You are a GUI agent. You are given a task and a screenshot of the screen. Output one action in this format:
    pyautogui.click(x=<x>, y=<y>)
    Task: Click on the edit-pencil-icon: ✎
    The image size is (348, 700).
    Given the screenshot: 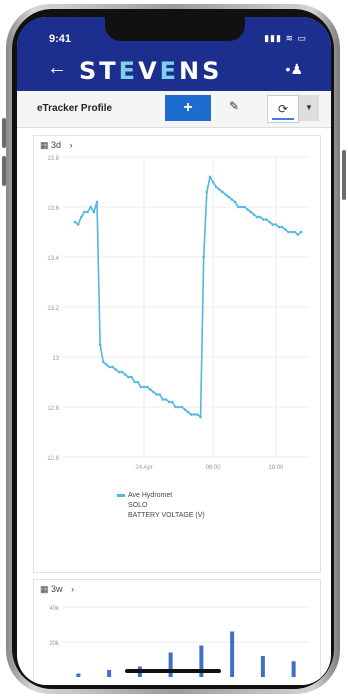 What is the action you would take?
    pyautogui.click(x=234, y=106)
    